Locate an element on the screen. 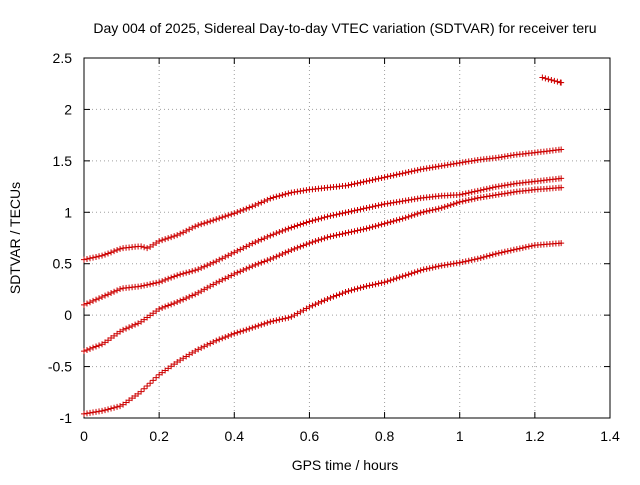 The width and height of the screenshot is (640, 485). y-tick-label: 1 is located at coordinates (68, 212).